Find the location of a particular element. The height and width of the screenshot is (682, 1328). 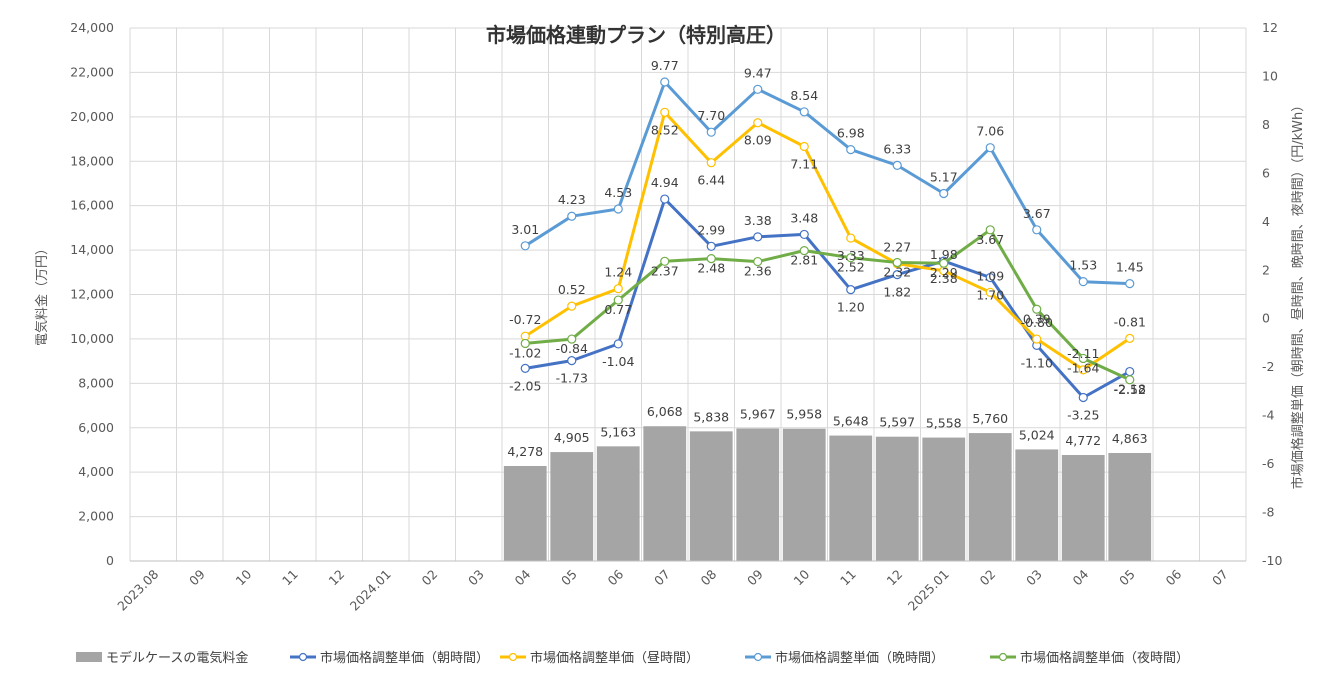

series-point-label-2: -0.81 is located at coordinates (1130, 321).